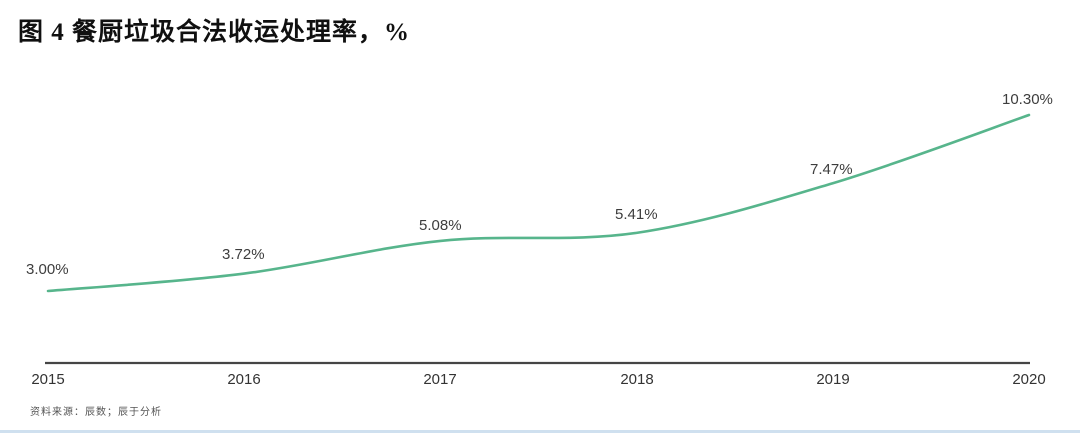 This screenshot has width=1080, height=433. I want to click on figure-title: 图 4 餐厨垃圾合法收运处理率，%, so click(214, 32).